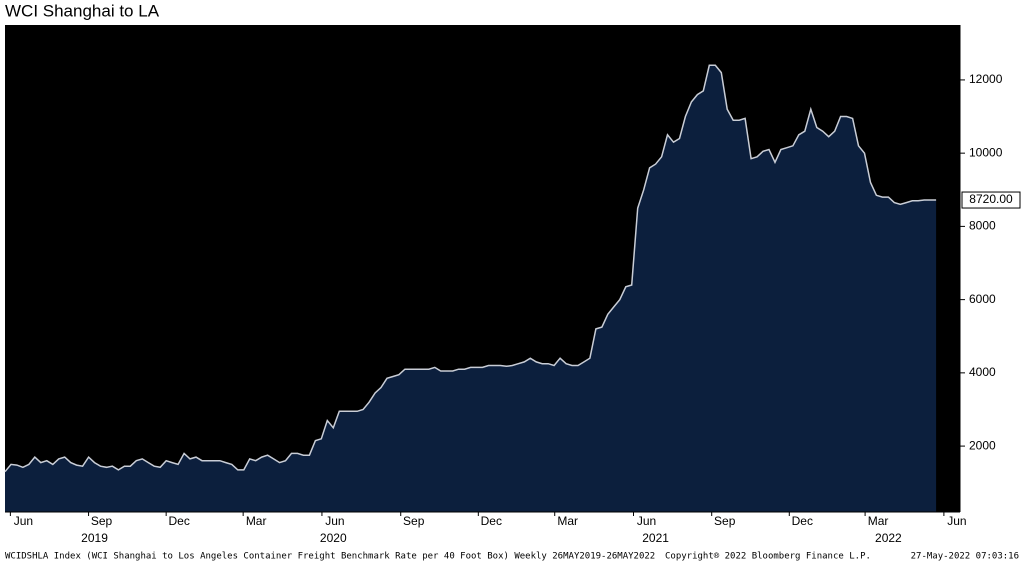 This screenshot has width=1024, height=567. What do you see at coordinates (888, 538) in the screenshot?
I see `year-label: 2022` at bounding box center [888, 538].